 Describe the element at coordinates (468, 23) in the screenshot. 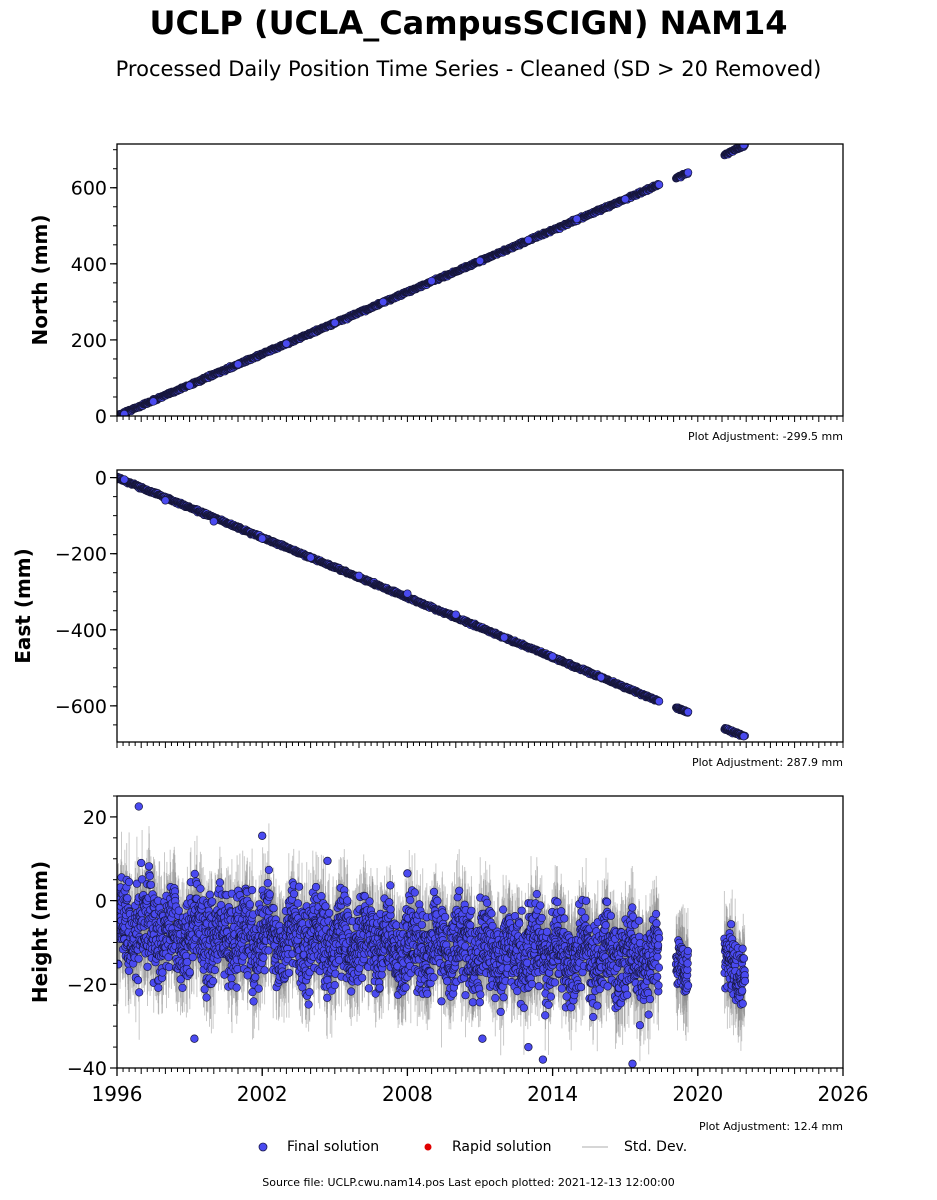

I see `chart-title: UCLP (UCLA_CampusSCIGN) NAM14` at that location.